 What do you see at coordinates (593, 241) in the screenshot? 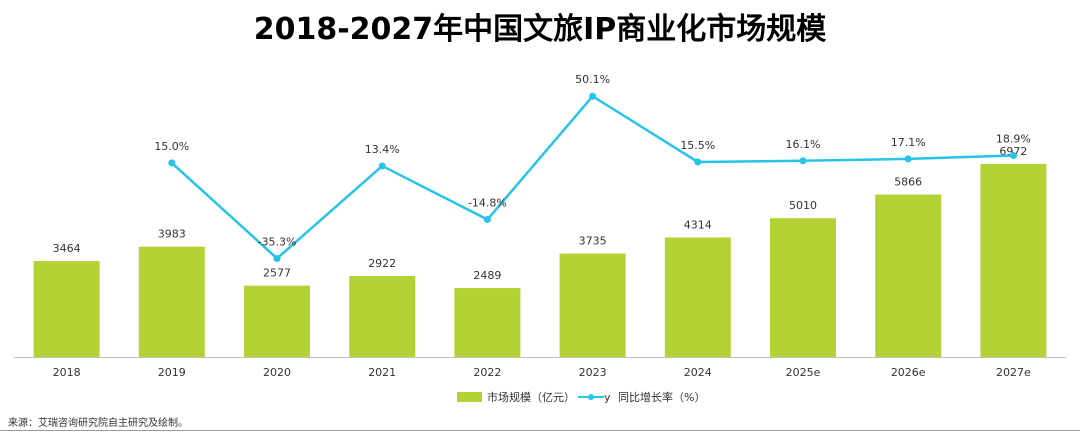
I see `bar-label-2023: 3735` at bounding box center [593, 241].